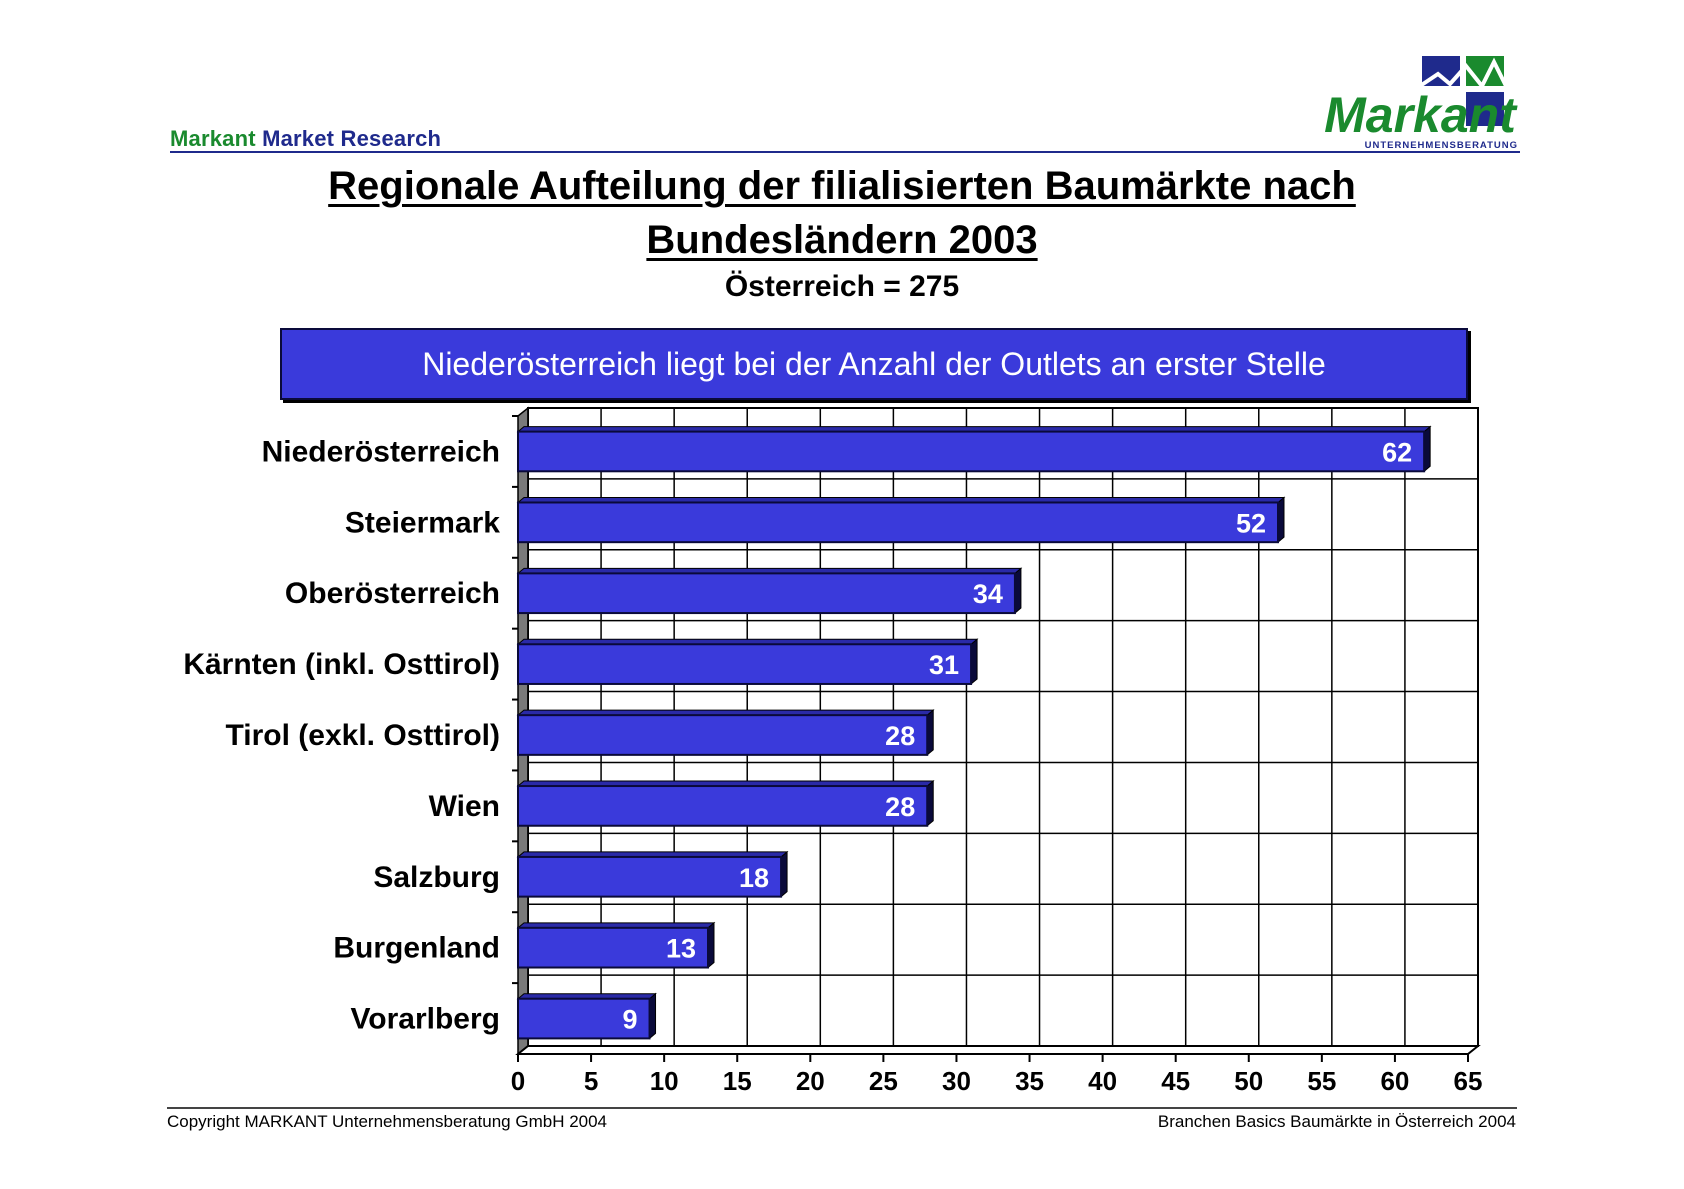 The width and height of the screenshot is (1684, 1189). What do you see at coordinates (1248, 1081) in the screenshot?
I see `x-tick-label: 50` at bounding box center [1248, 1081].